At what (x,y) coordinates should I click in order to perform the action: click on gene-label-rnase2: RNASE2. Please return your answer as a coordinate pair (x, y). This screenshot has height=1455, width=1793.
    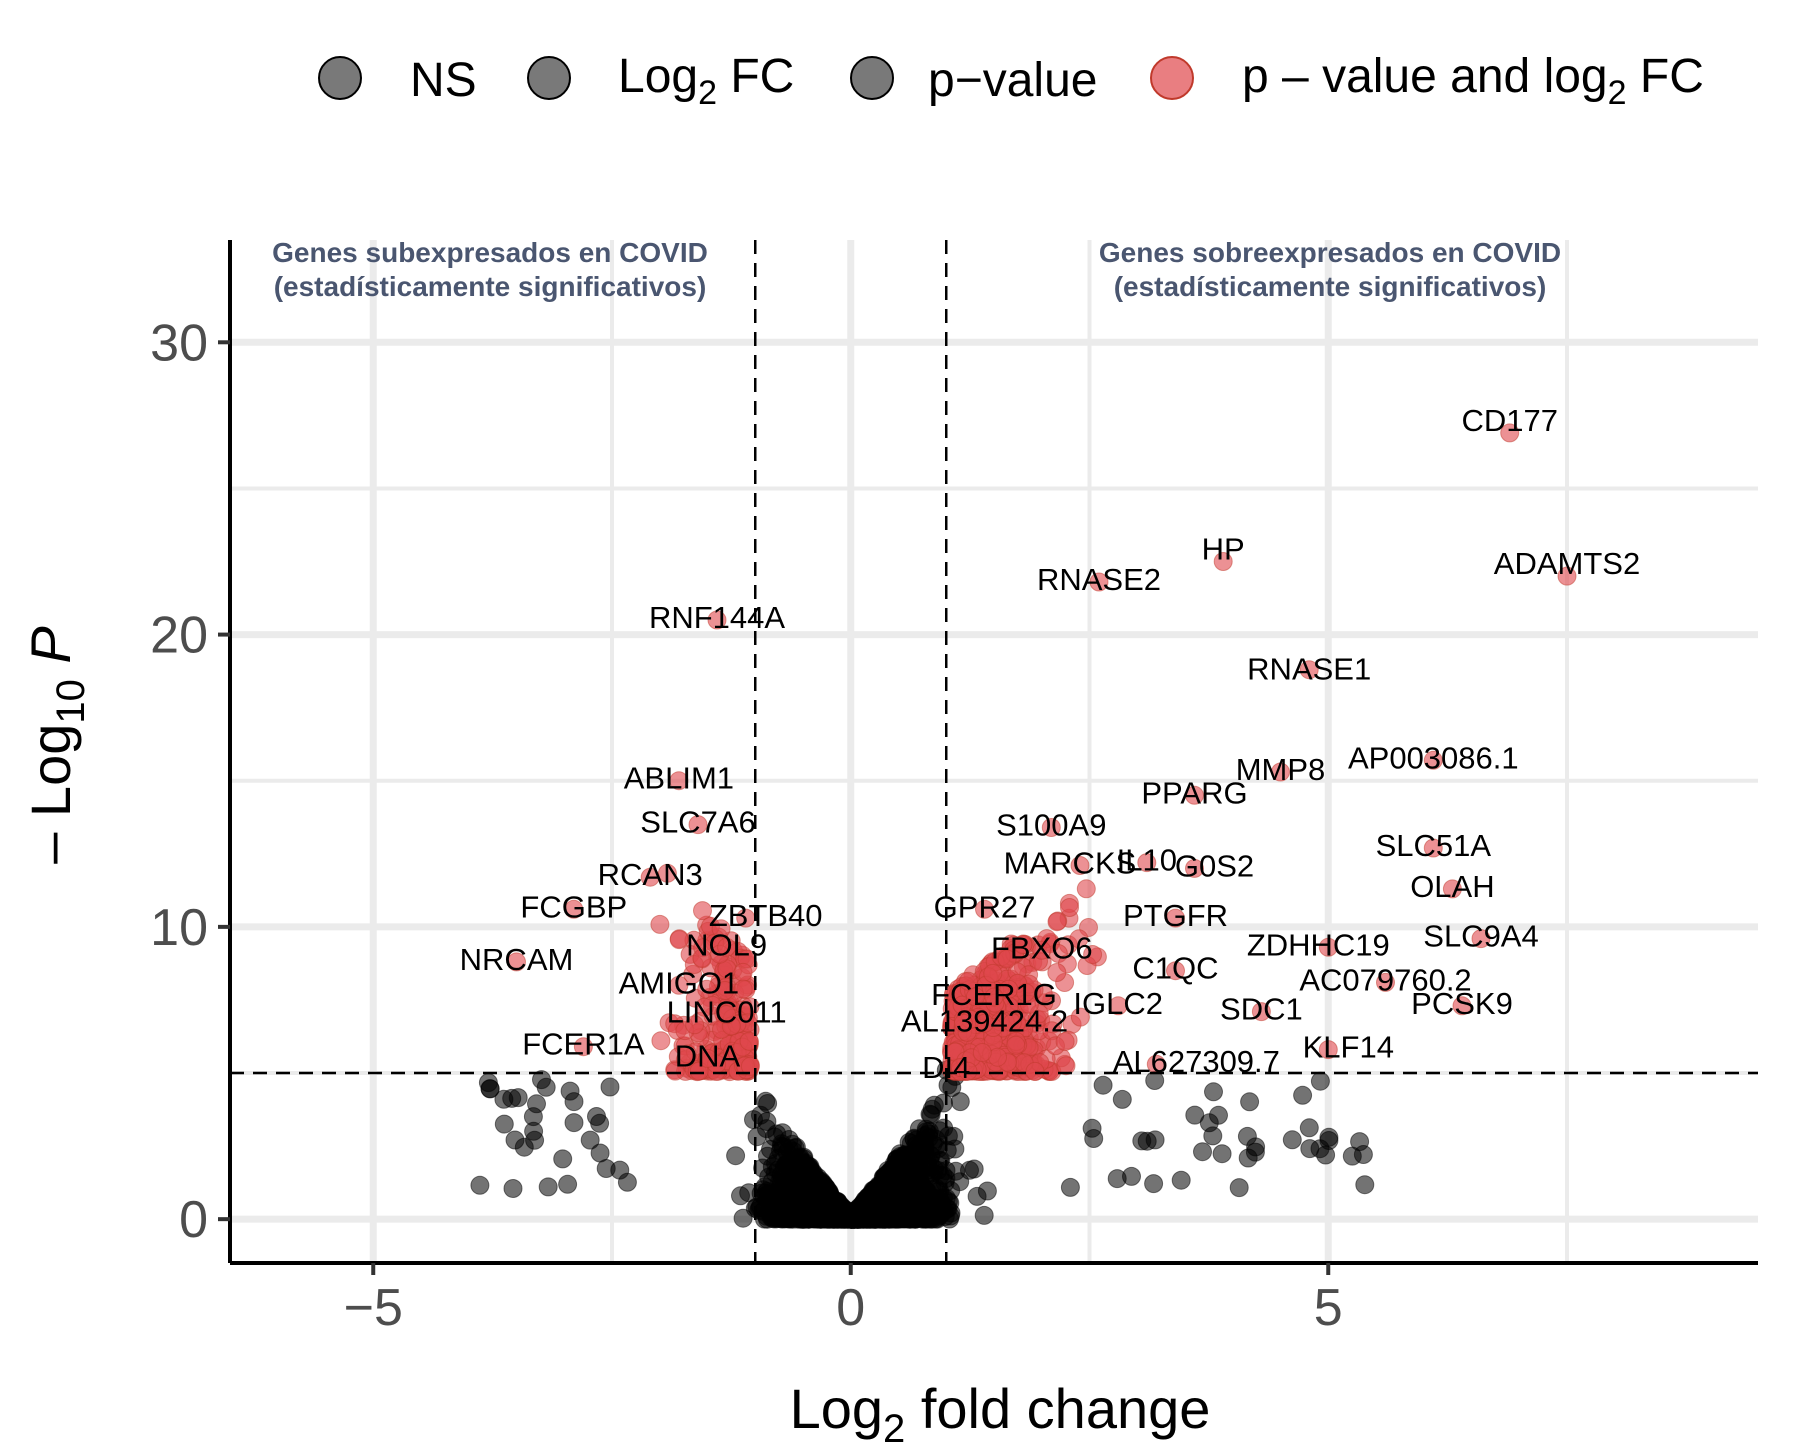
    Looking at the image, I should click on (1099, 579).